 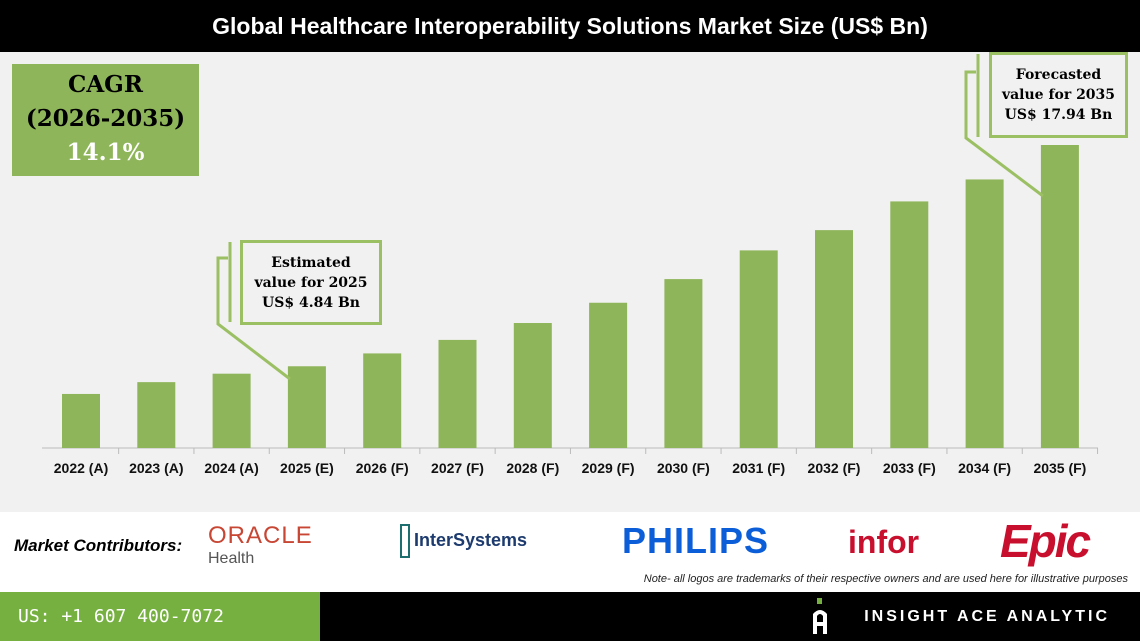 What do you see at coordinates (1045, 541) in the screenshot?
I see `epic-logo: Epic` at bounding box center [1045, 541].